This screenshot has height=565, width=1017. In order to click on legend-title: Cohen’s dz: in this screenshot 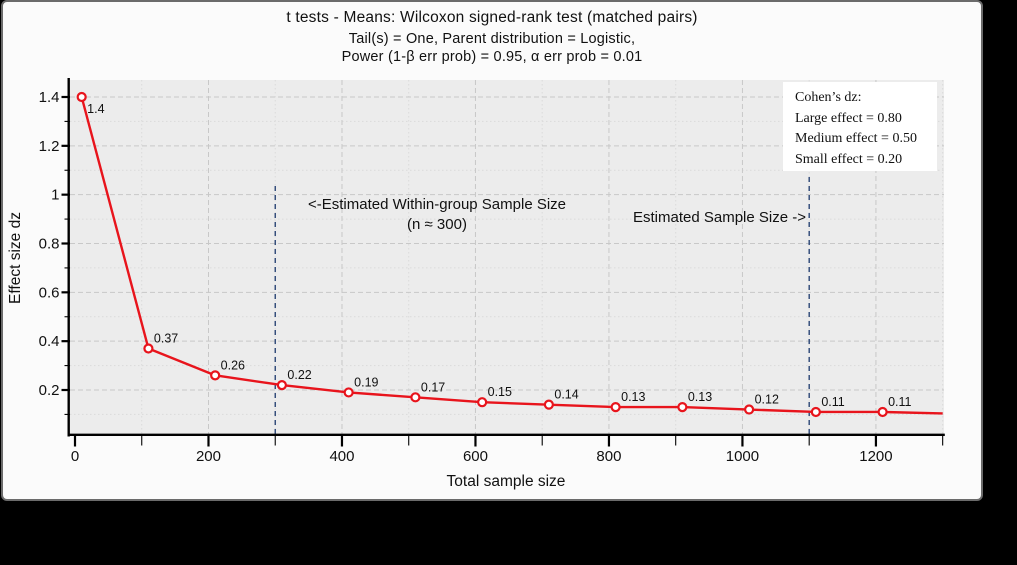, I will do `click(828, 97)`.